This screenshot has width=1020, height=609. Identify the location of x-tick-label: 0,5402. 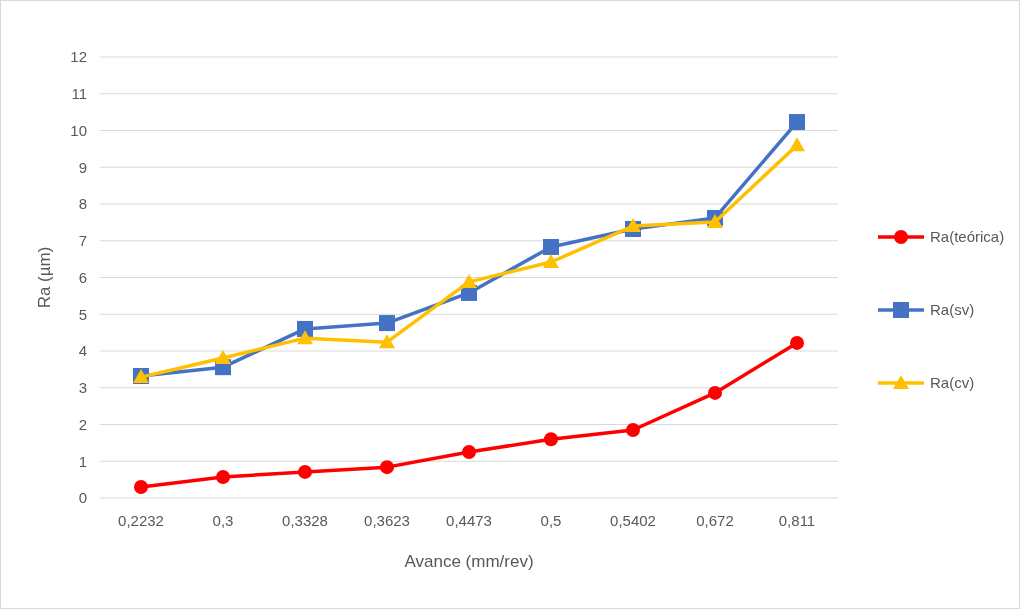
(633, 520).